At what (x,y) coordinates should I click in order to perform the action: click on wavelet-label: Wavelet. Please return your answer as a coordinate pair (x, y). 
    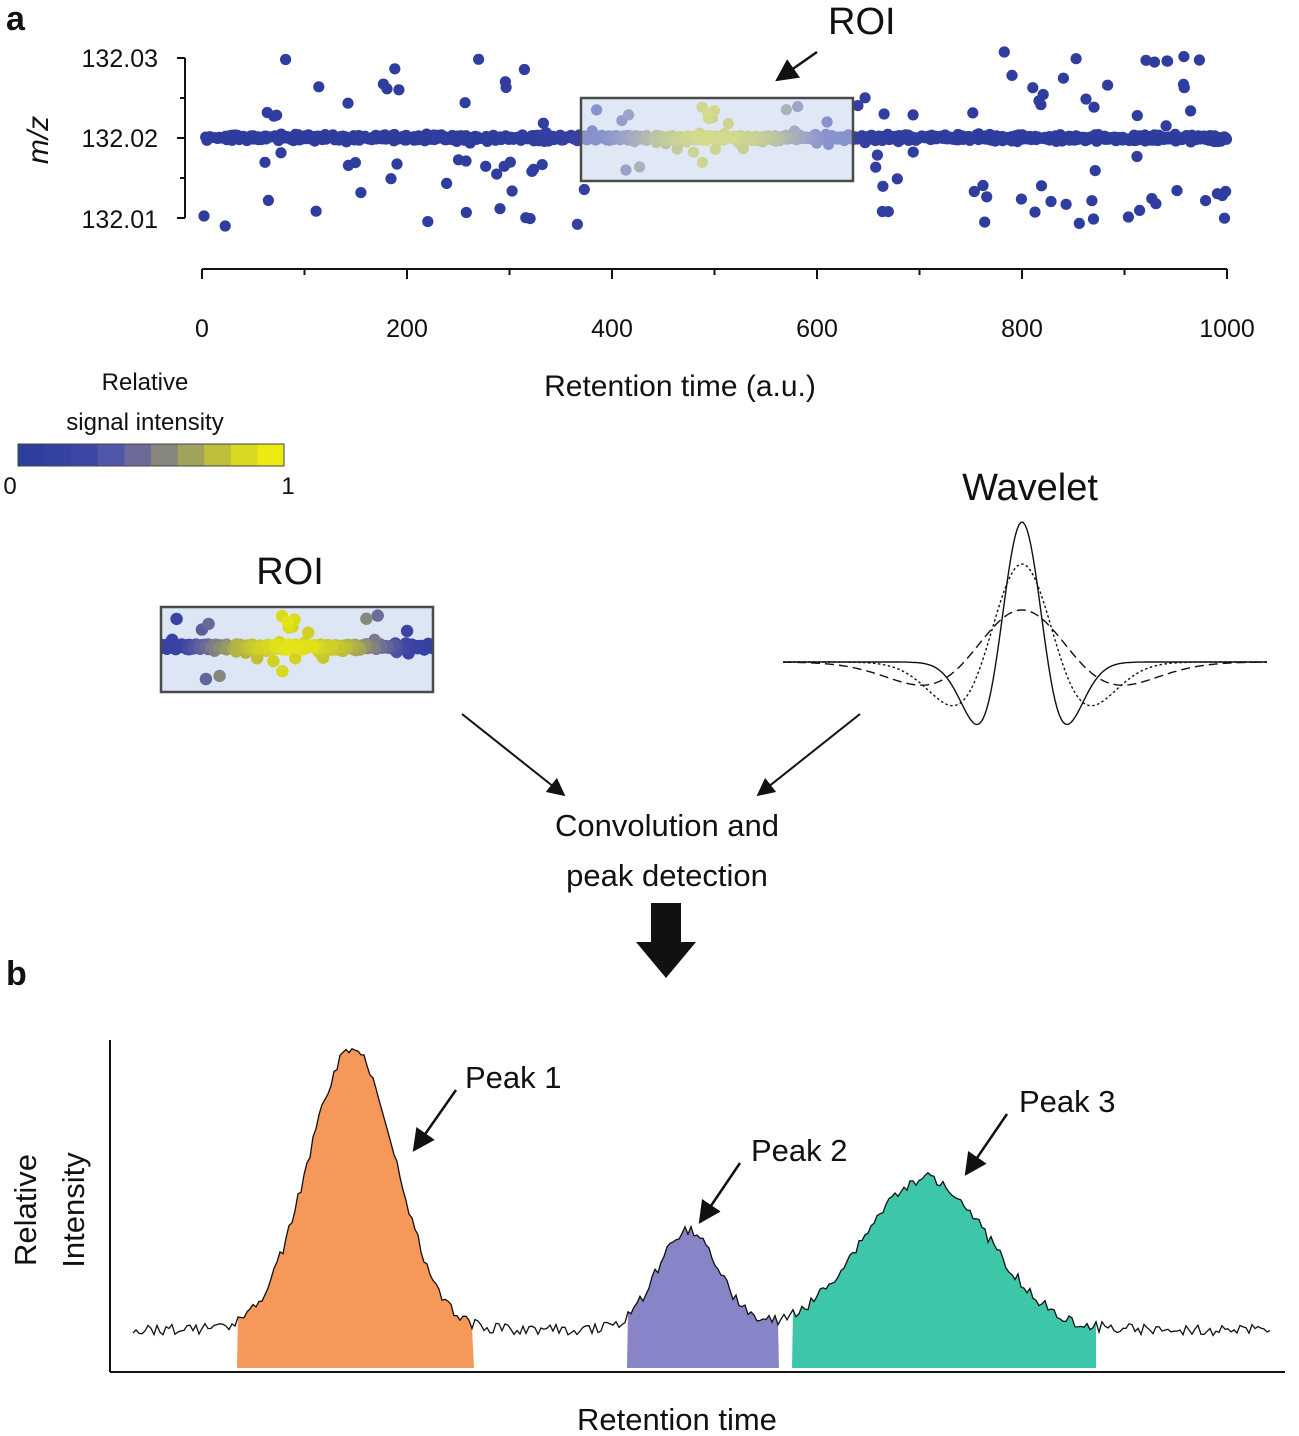
    Looking at the image, I should click on (1030, 488).